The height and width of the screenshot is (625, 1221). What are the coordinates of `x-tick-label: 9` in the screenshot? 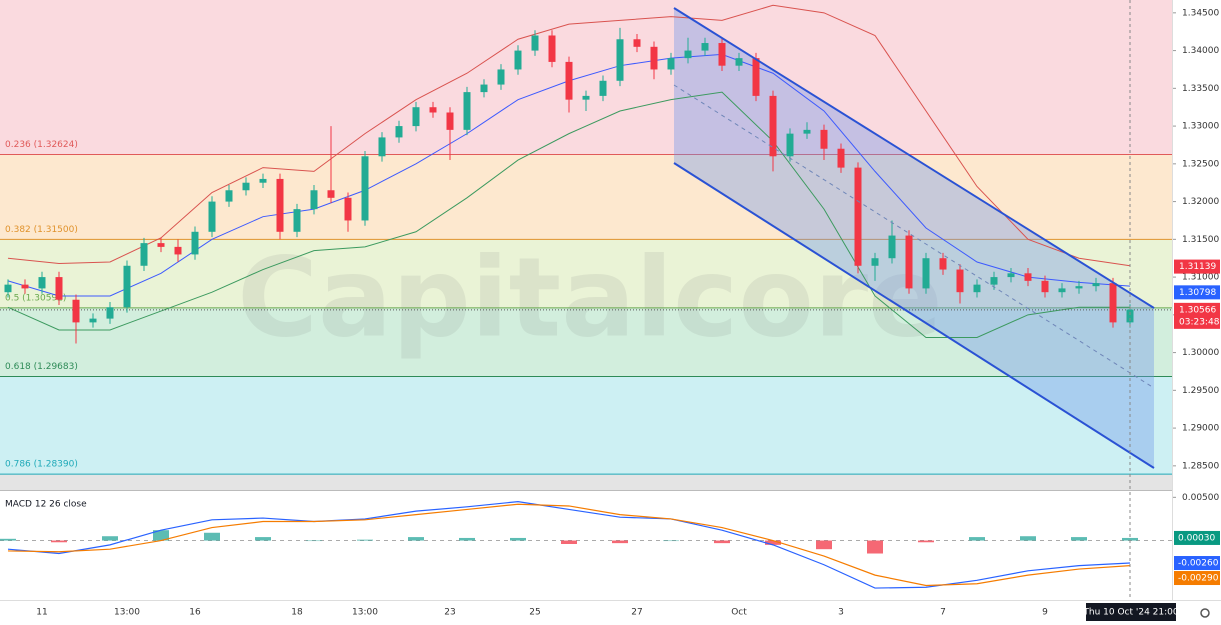 It's located at (1045, 613).